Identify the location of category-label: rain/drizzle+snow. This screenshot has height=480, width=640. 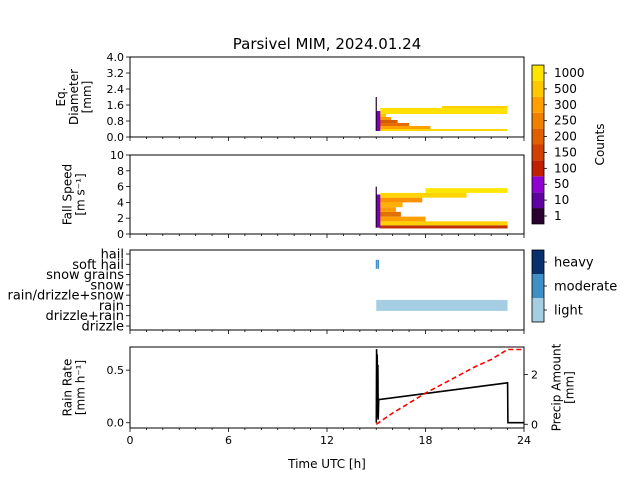
(66, 296).